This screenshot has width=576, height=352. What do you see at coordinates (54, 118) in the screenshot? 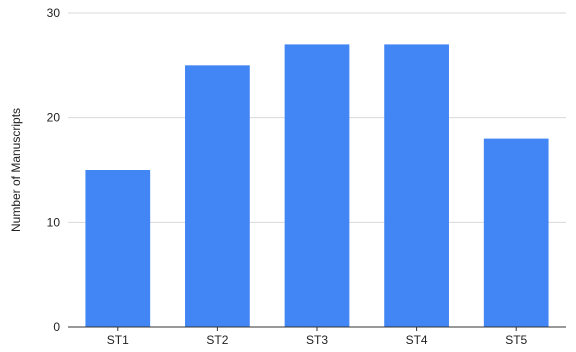
I see `y-tick-label: 20` at bounding box center [54, 118].